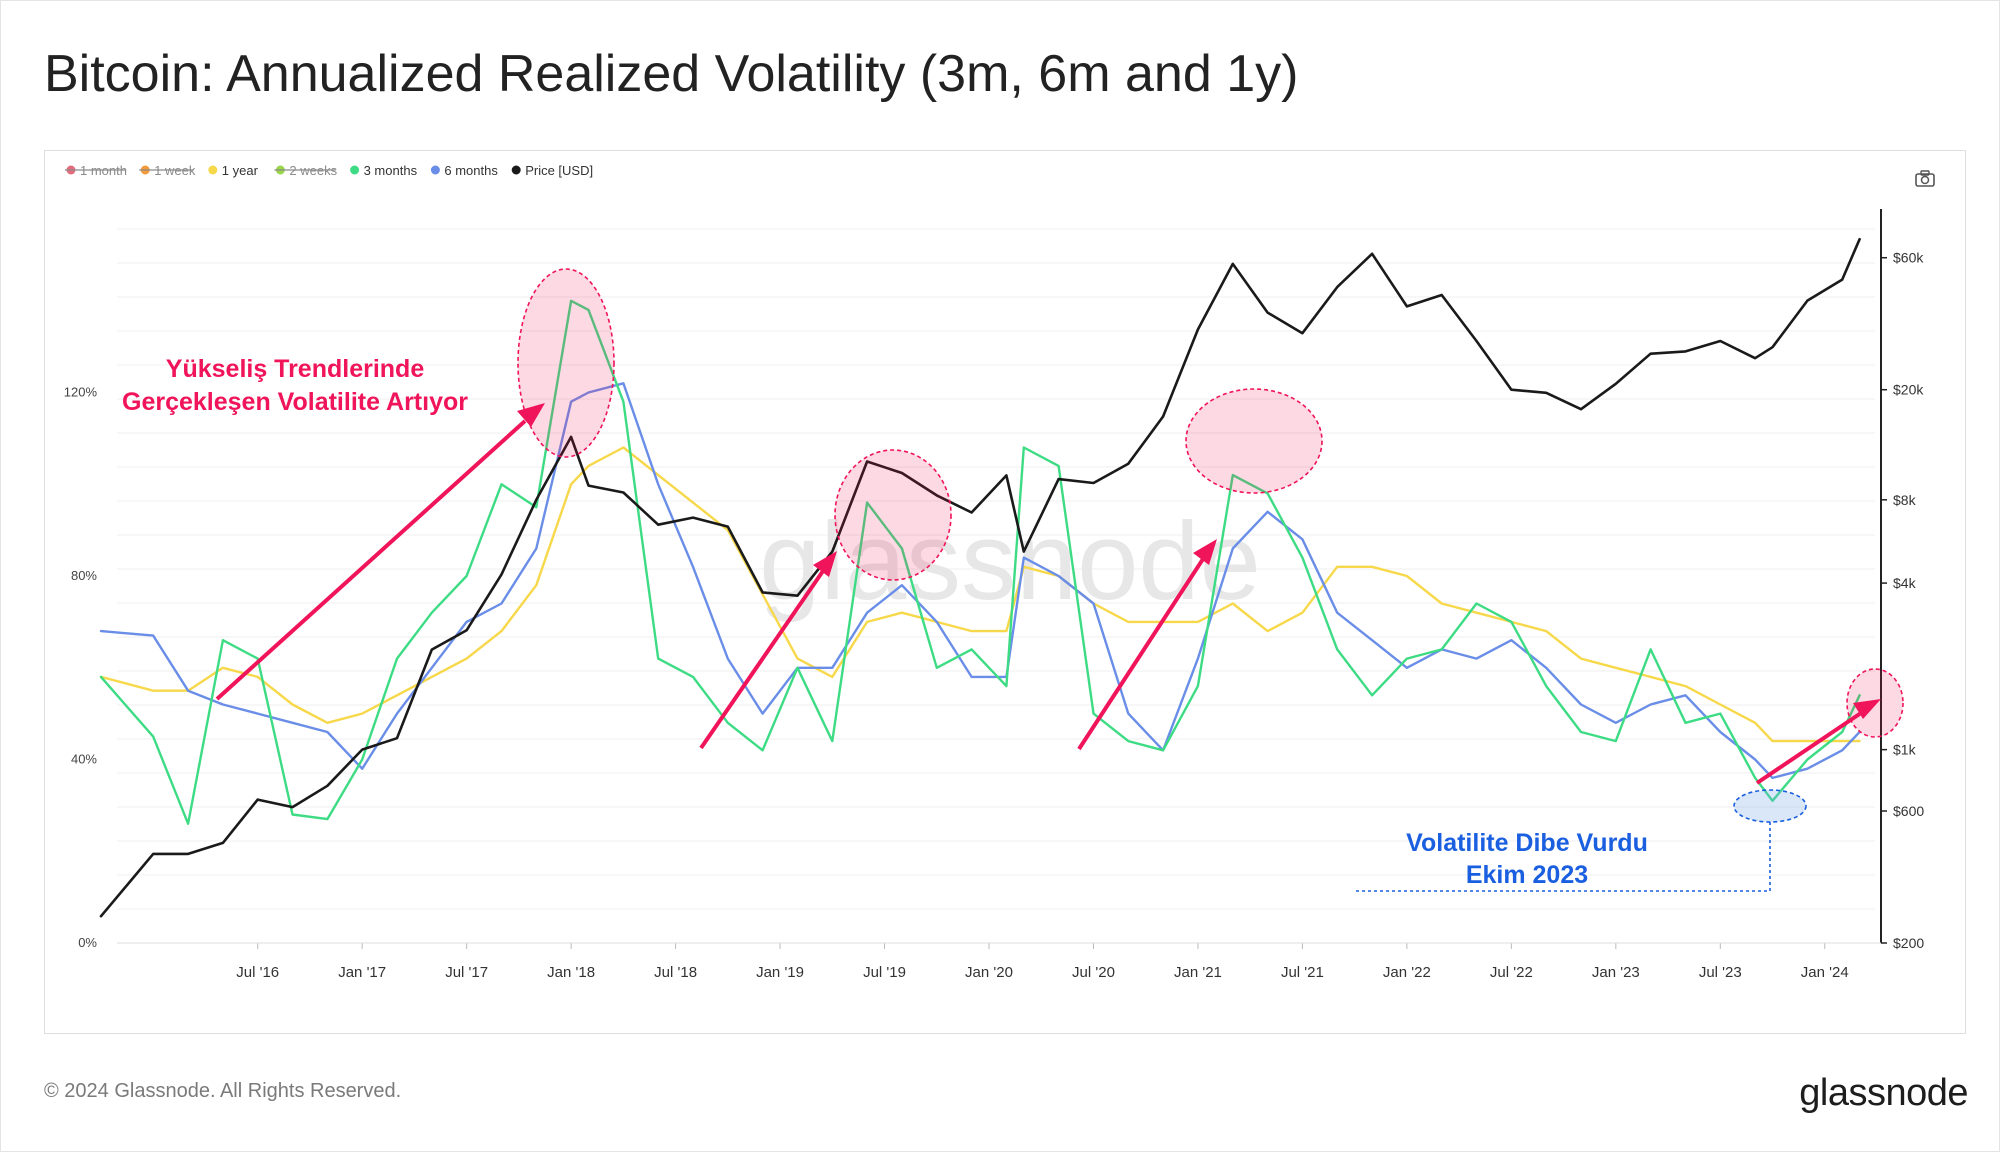 The width and height of the screenshot is (2000, 1152). Describe the element at coordinates (1908, 390) in the screenshot. I see `y-right-tick-label: $20k` at that location.